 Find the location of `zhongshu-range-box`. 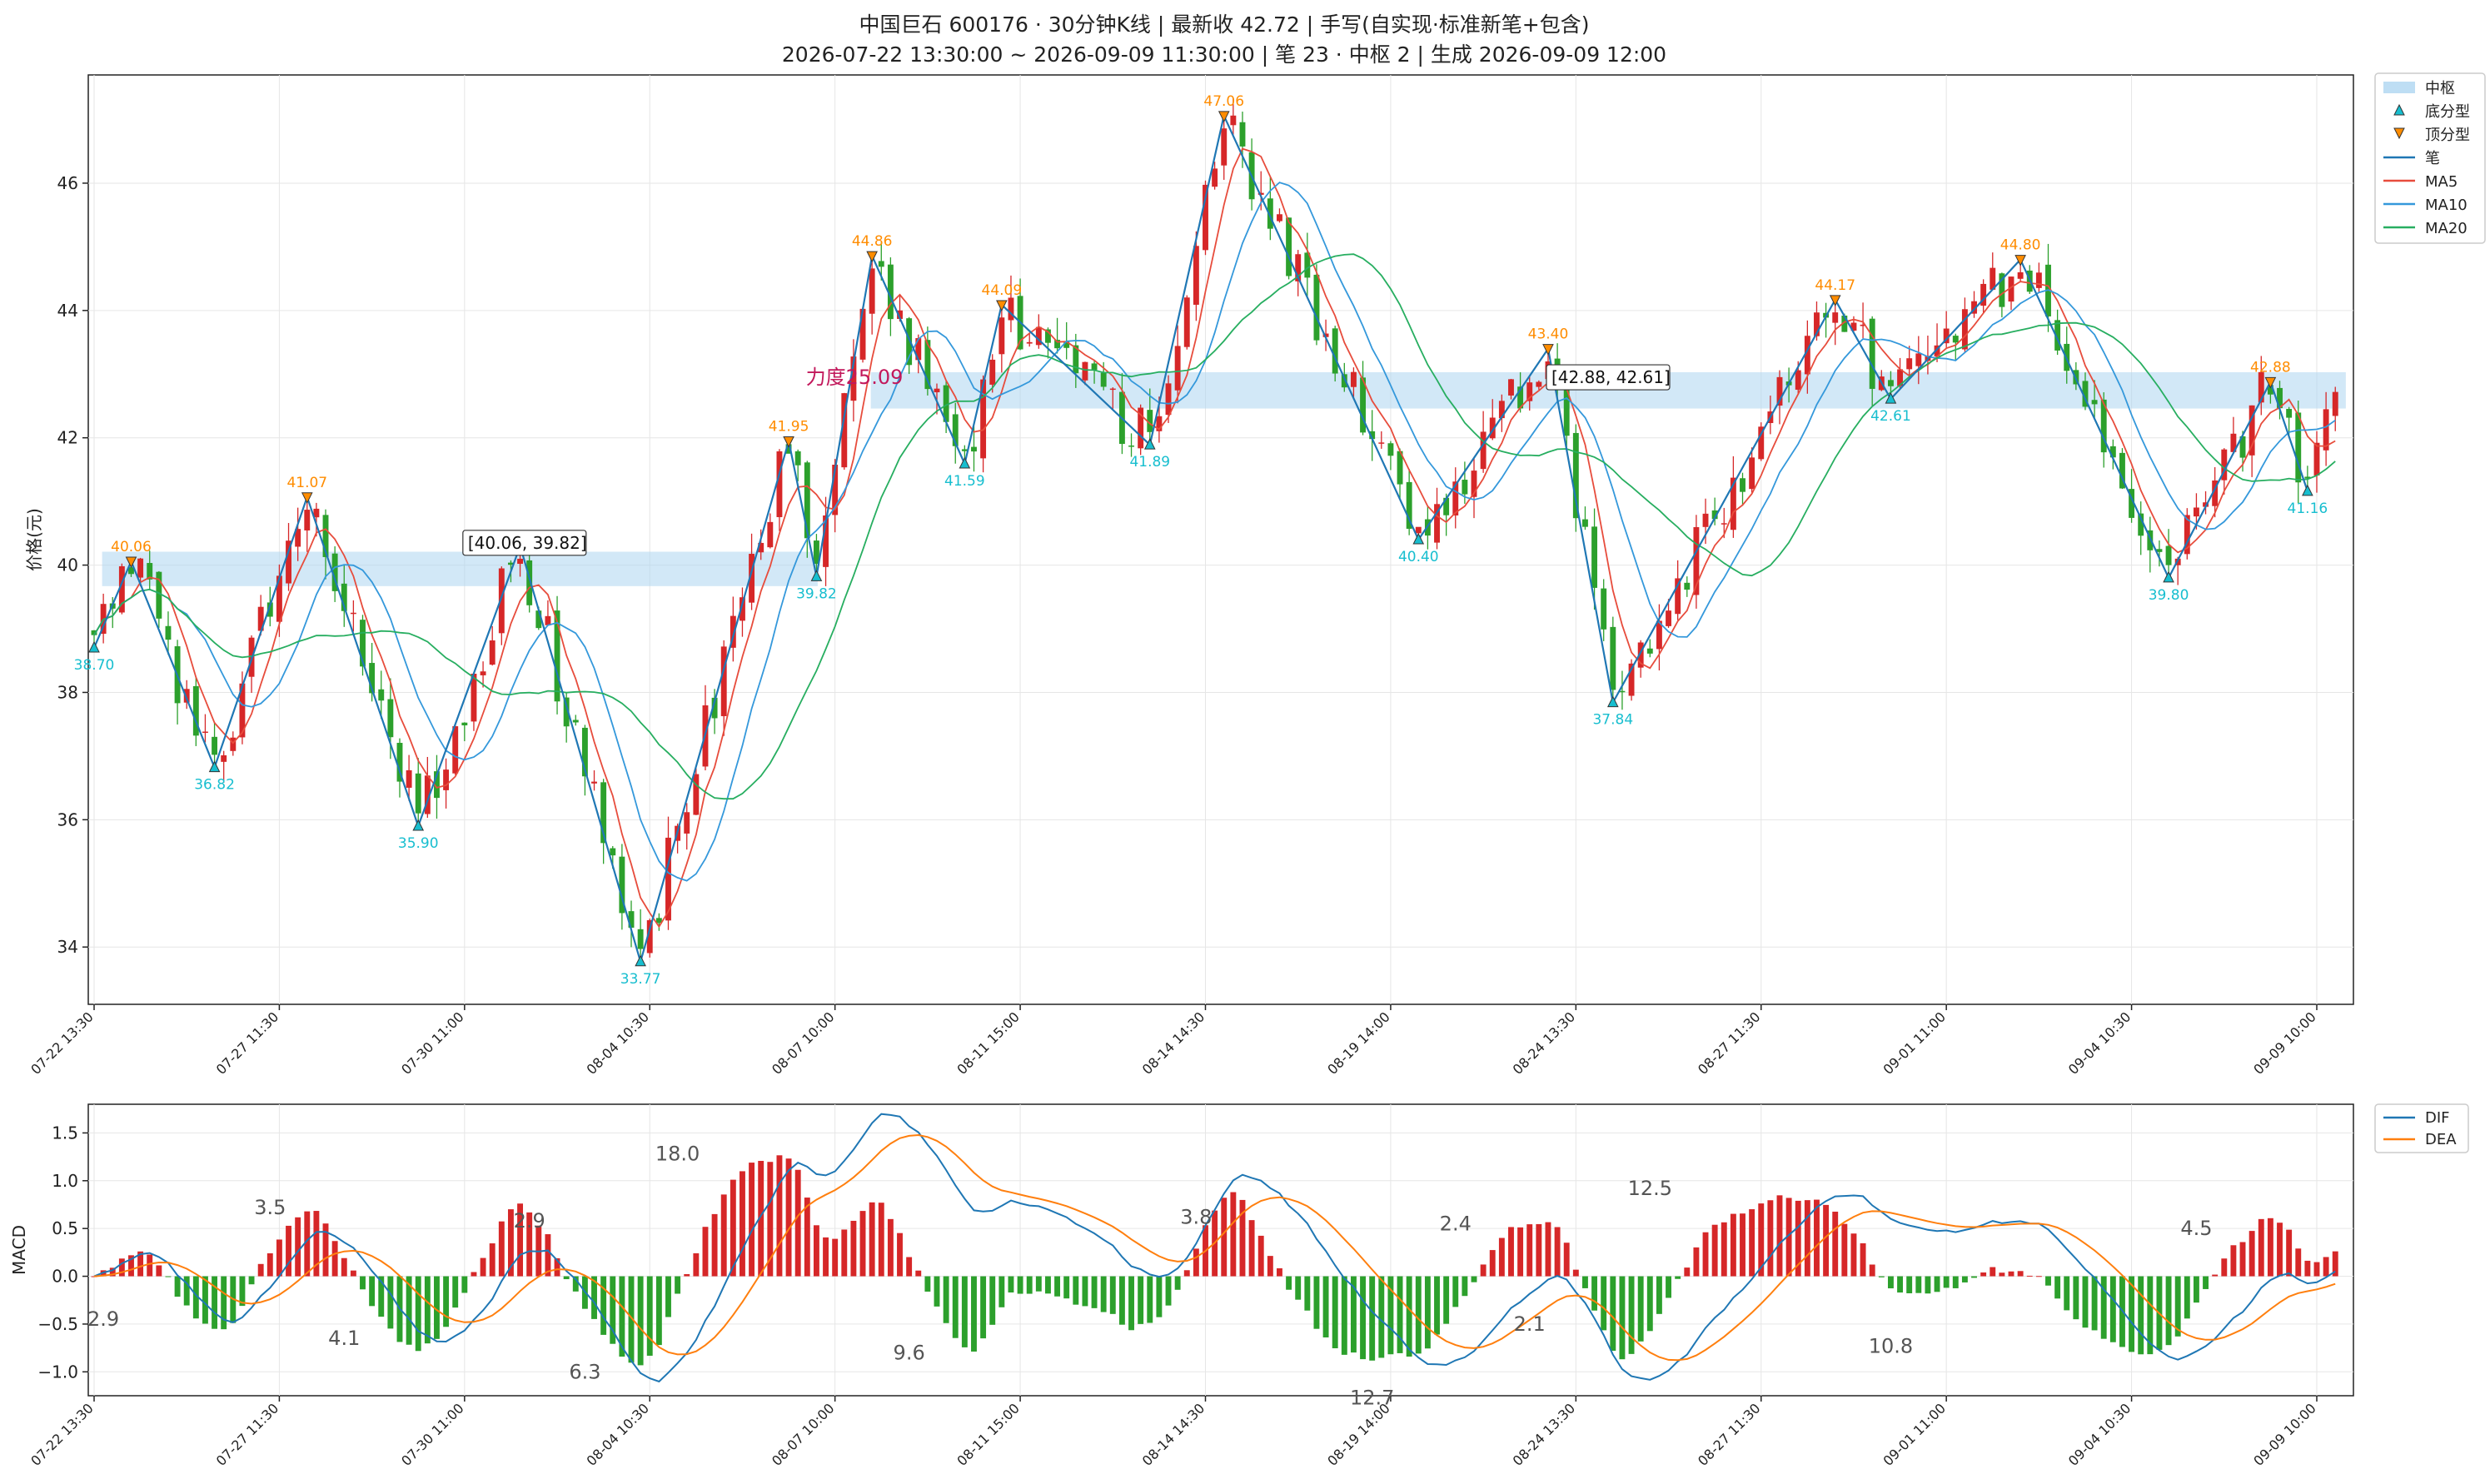

zhongshu-range-box is located at coordinates (524, 543).